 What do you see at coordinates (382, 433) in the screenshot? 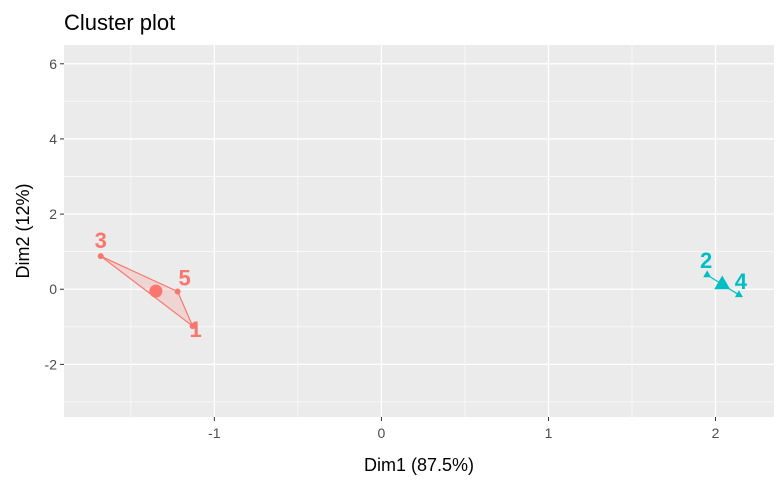
I see `x-tick-label: 0` at bounding box center [382, 433].